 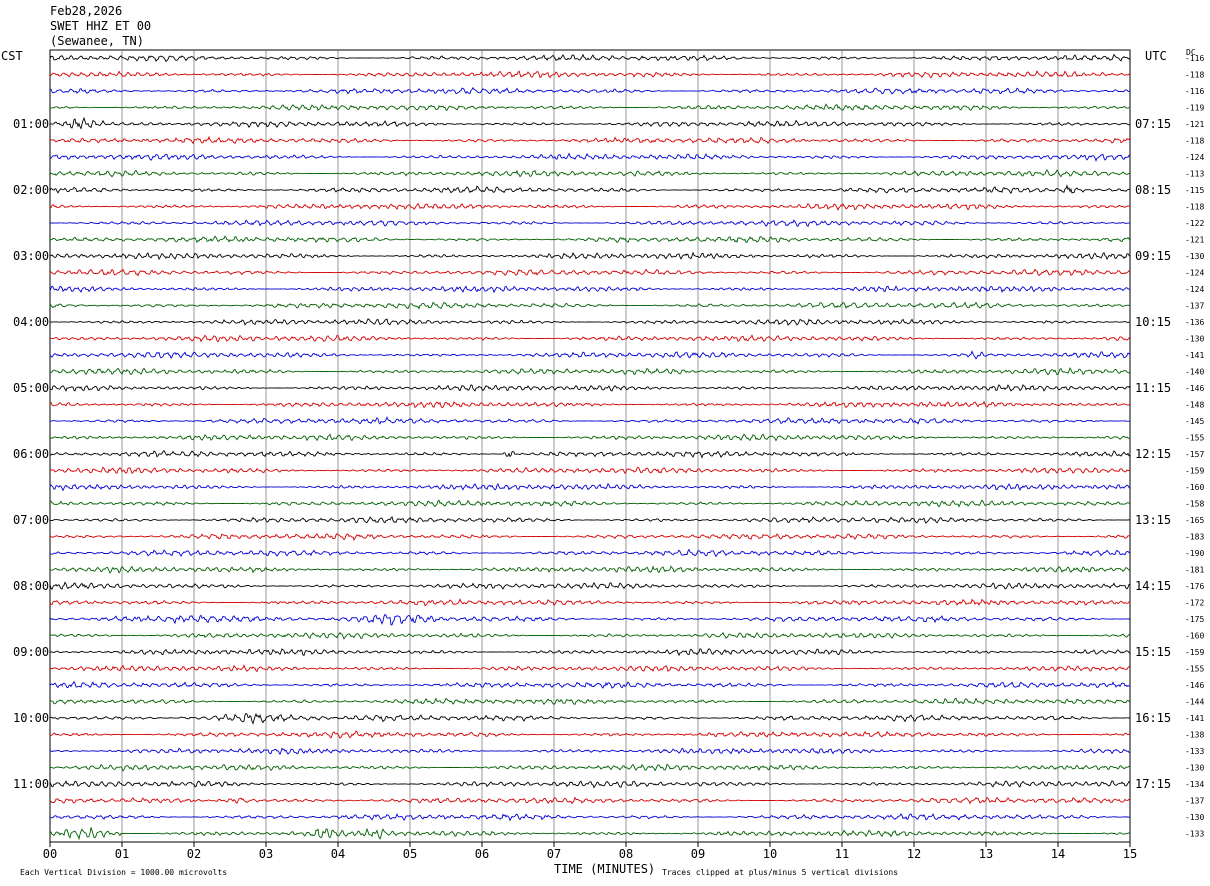 I want to click on dc-offset-label: -160, so click(x=1194, y=636).